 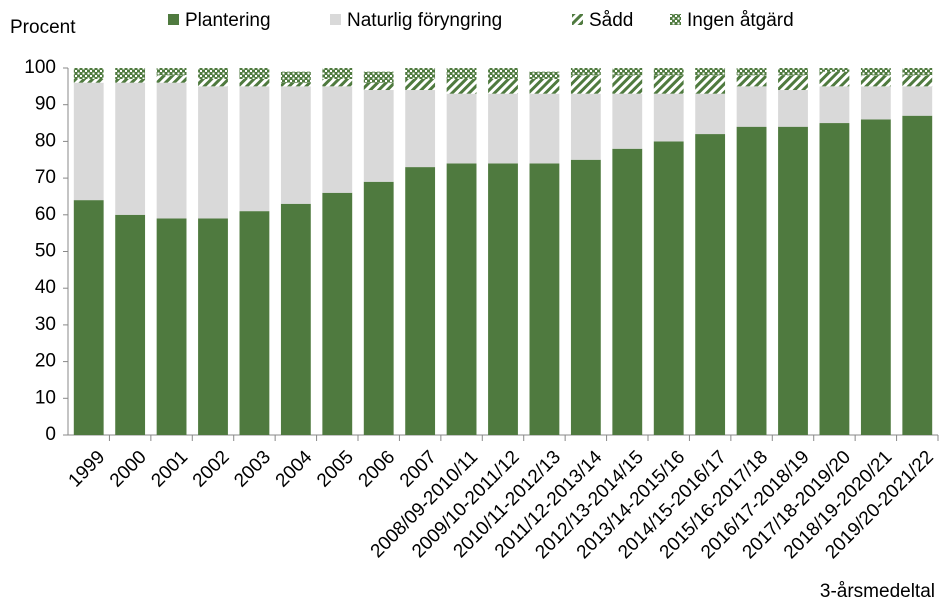 I want to click on y-tick-label: 30, so click(x=45, y=324).